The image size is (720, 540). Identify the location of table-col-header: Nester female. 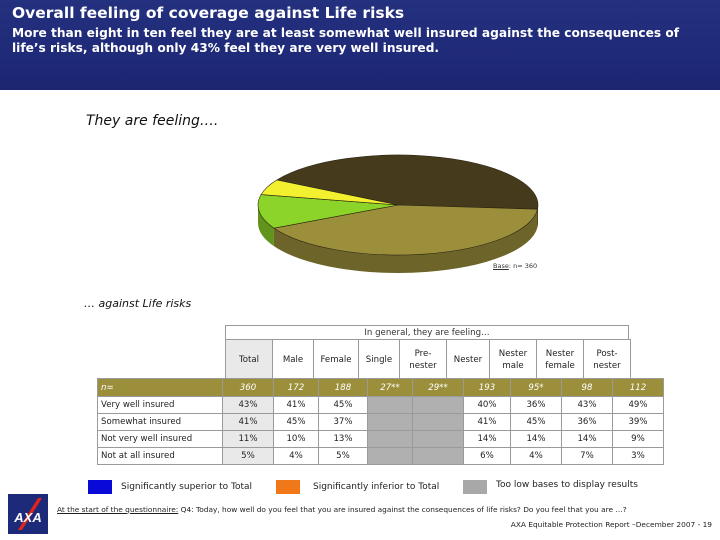
(560, 360).